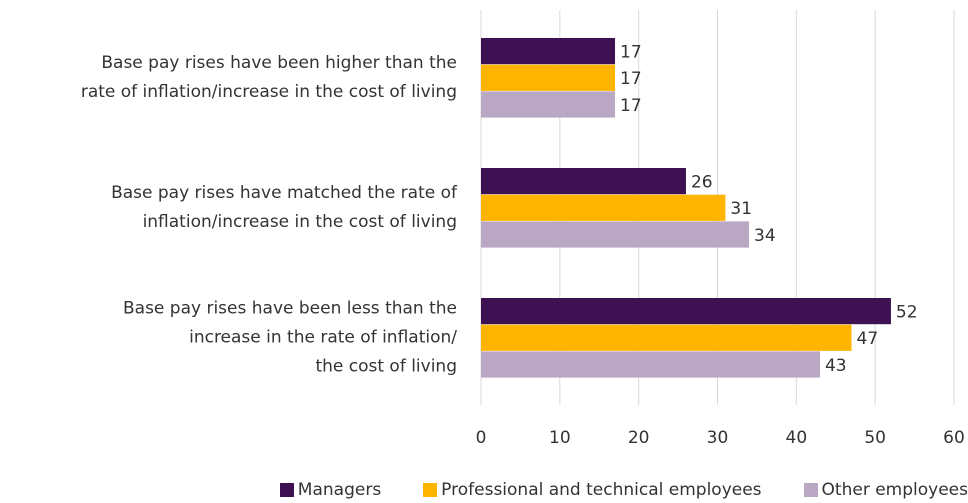 This screenshot has width=968, height=503. Describe the element at coordinates (868, 339) in the screenshot. I see `value-label: 47` at that location.